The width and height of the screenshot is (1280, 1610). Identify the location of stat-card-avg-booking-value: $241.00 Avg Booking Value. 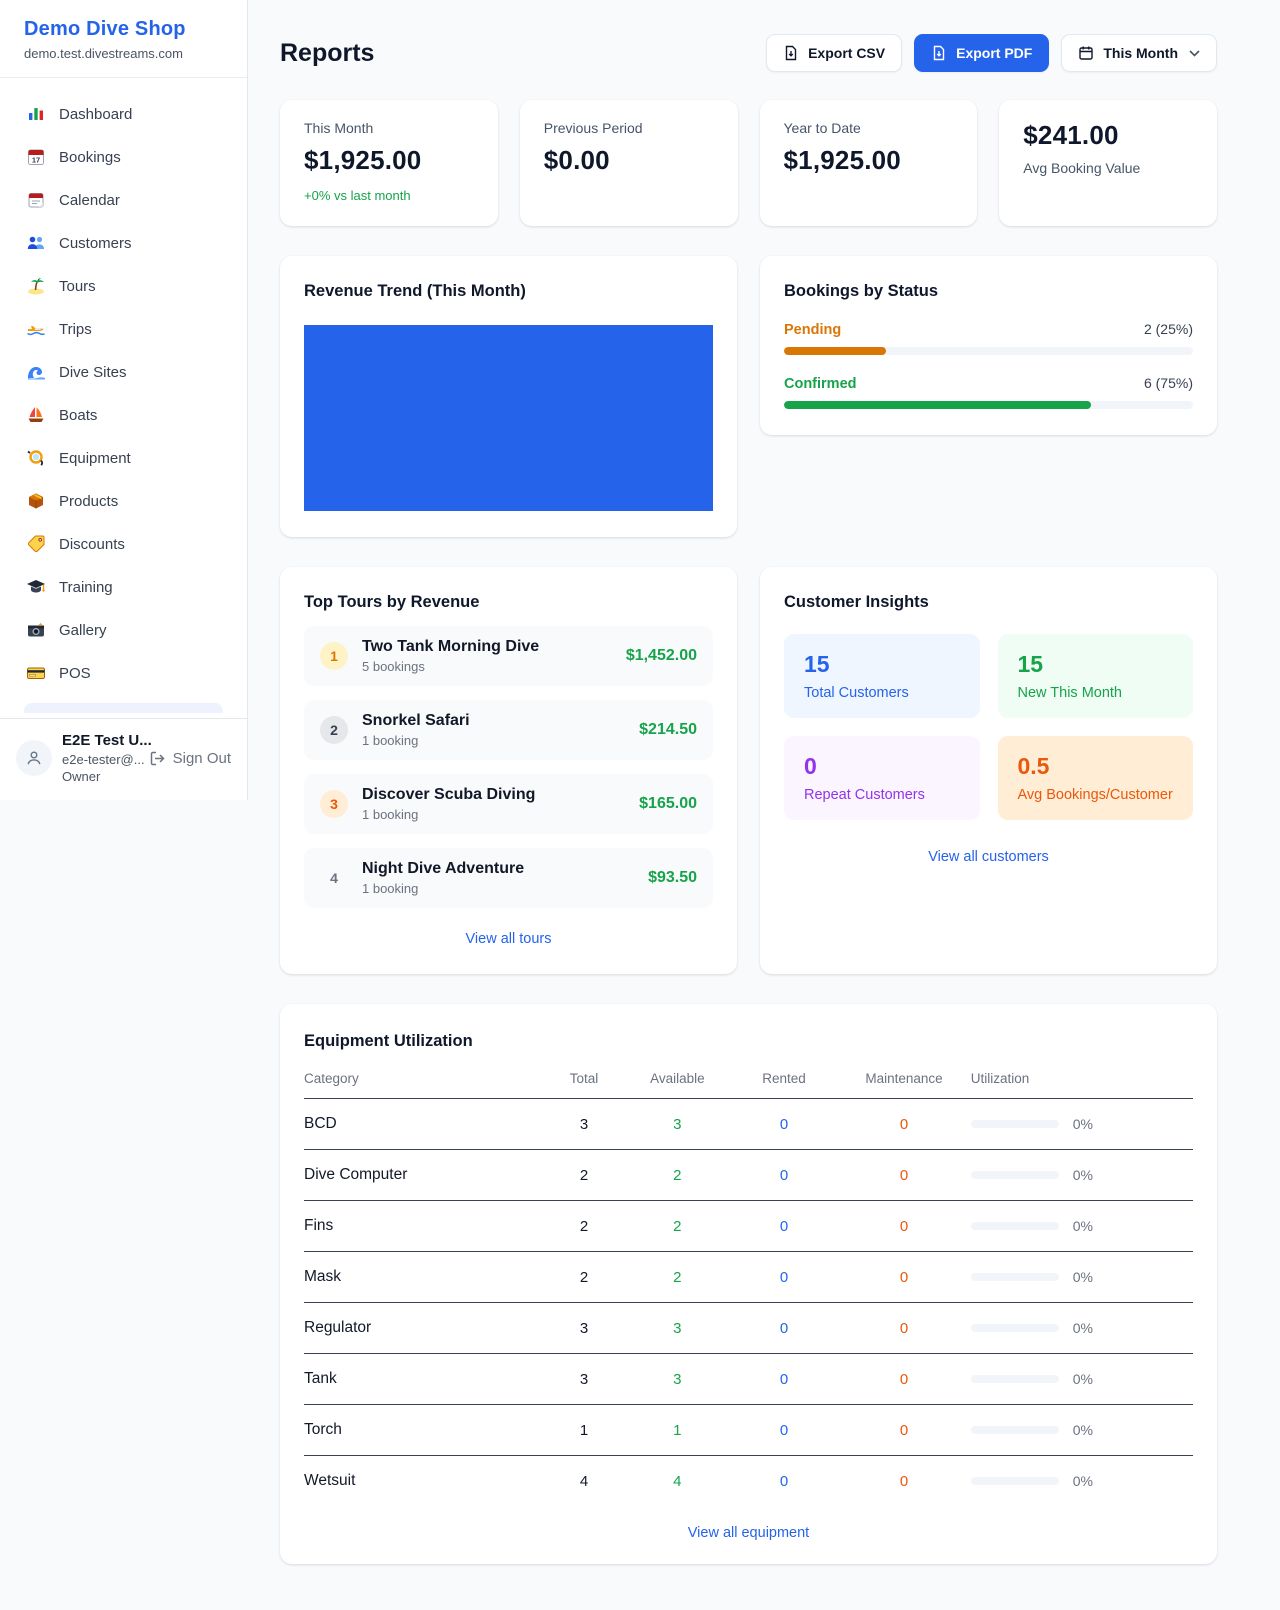
(1108, 163).